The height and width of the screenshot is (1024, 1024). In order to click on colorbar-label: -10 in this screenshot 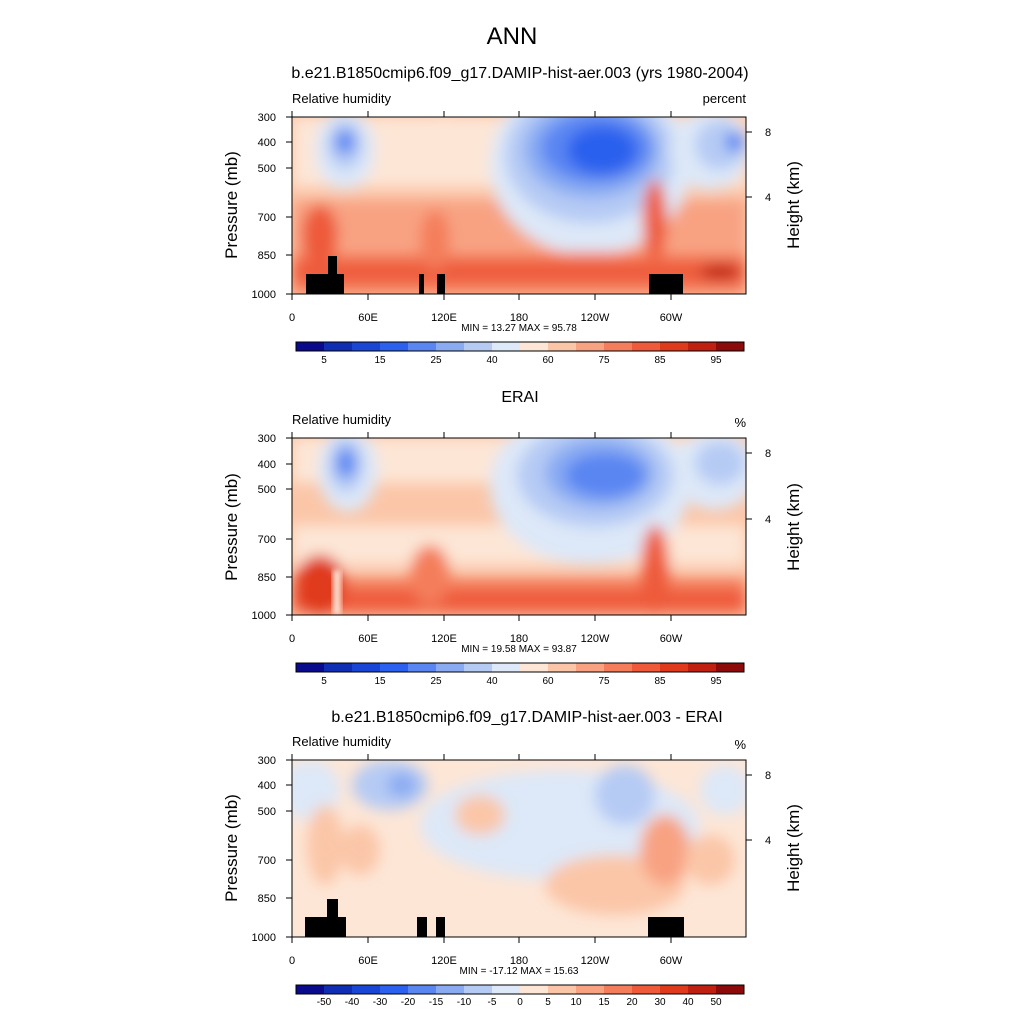, I will do `click(464, 1002)`.